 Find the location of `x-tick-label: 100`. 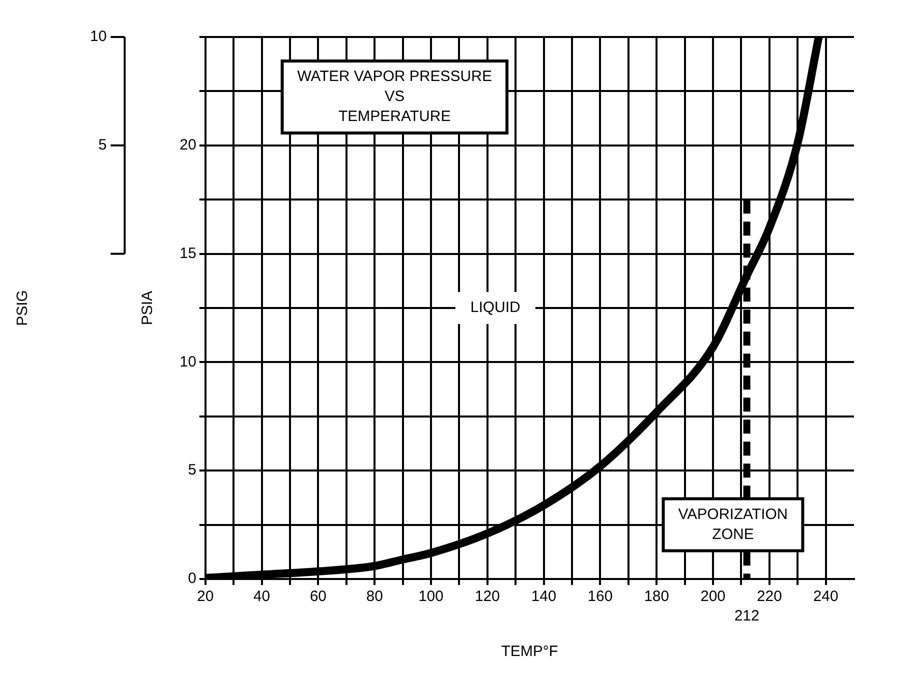

x-tick-label: 100 is located at coordinates (431, 597).